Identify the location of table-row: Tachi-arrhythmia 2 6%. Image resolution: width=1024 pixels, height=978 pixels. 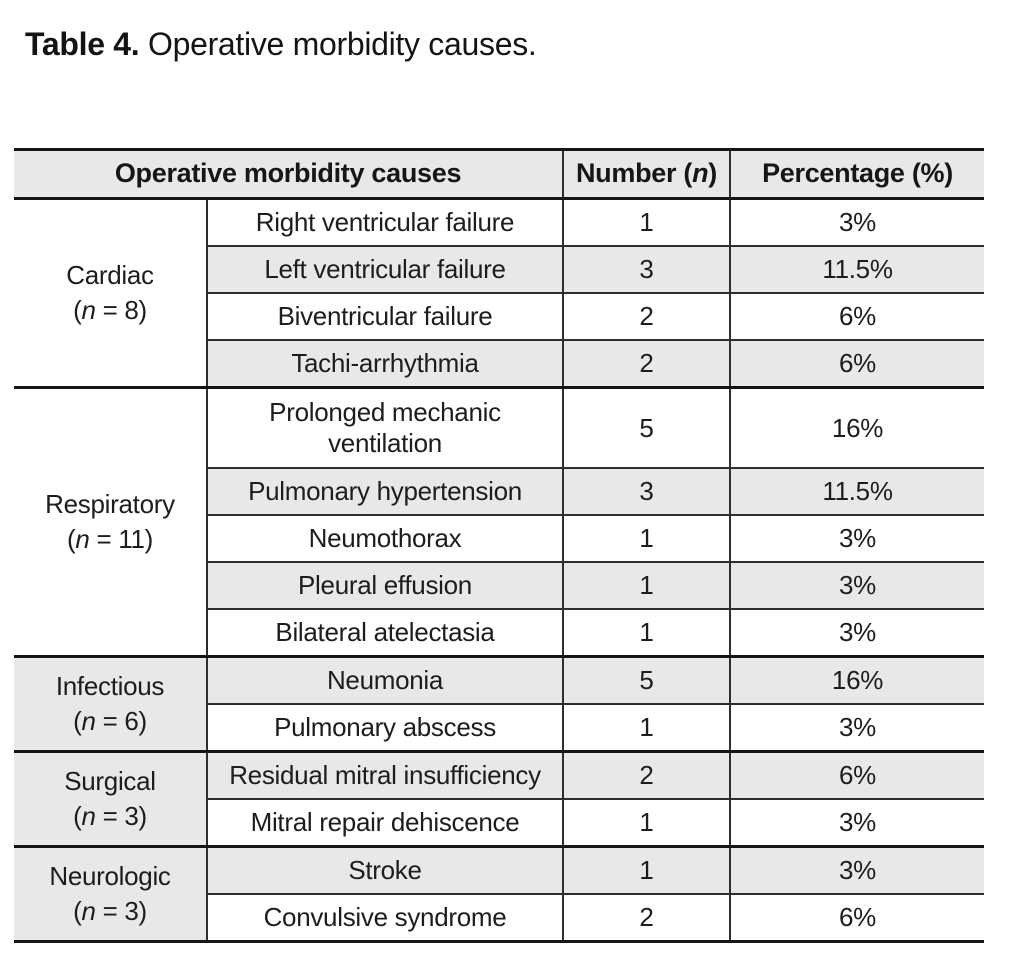
(499, 364).